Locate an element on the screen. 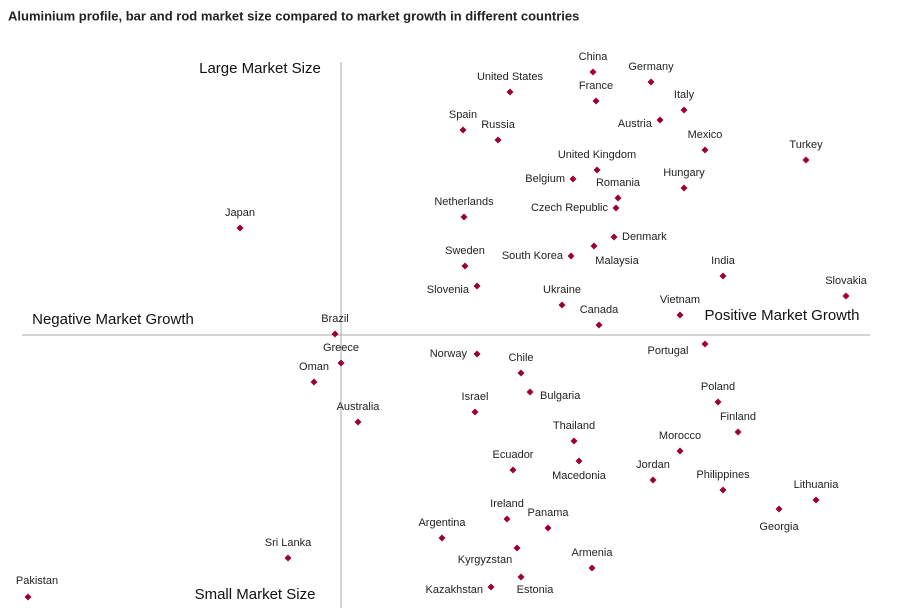 The height and width of the screenshot is (610, 897). point-label: Germany is located at coordinates (651, 67).